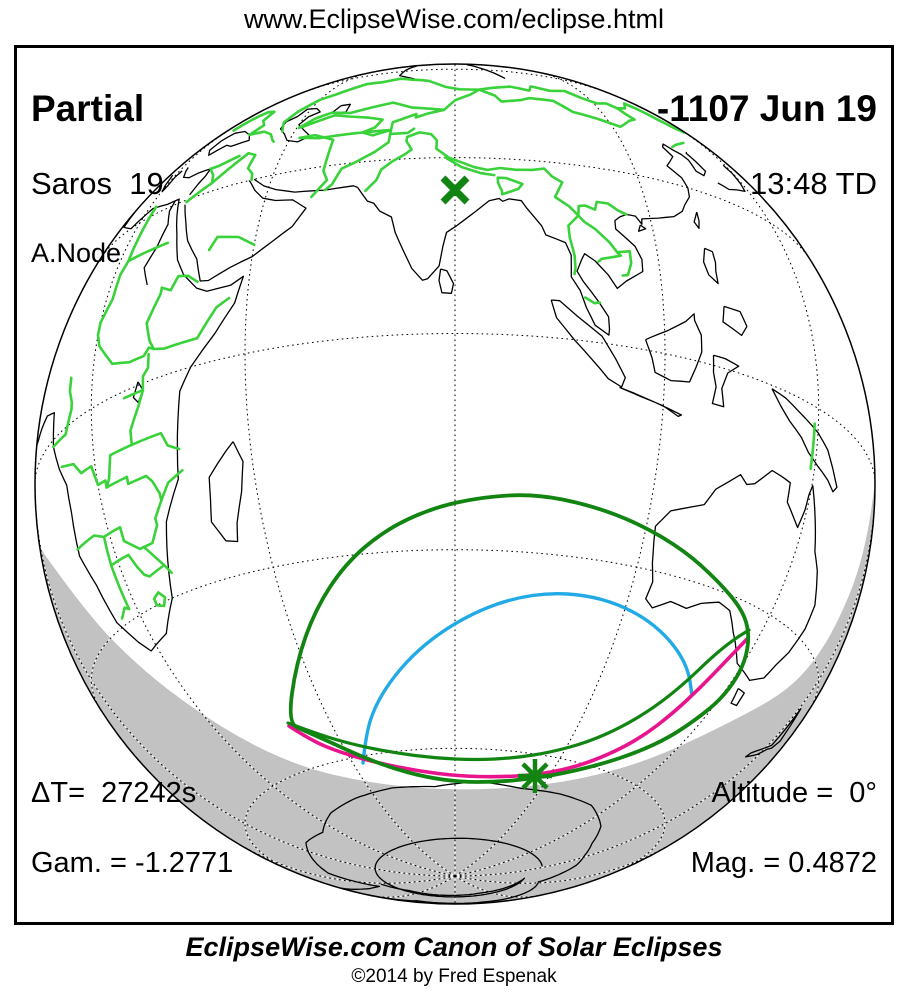  I want to click on border-sudan-ethiopia, so click(154, 305).